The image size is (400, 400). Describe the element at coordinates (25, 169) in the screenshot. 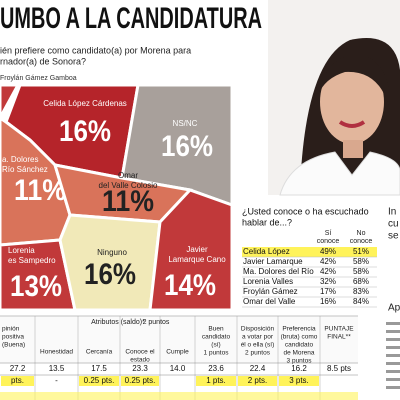

I see `cell-label: Río Sánchez` at that location.